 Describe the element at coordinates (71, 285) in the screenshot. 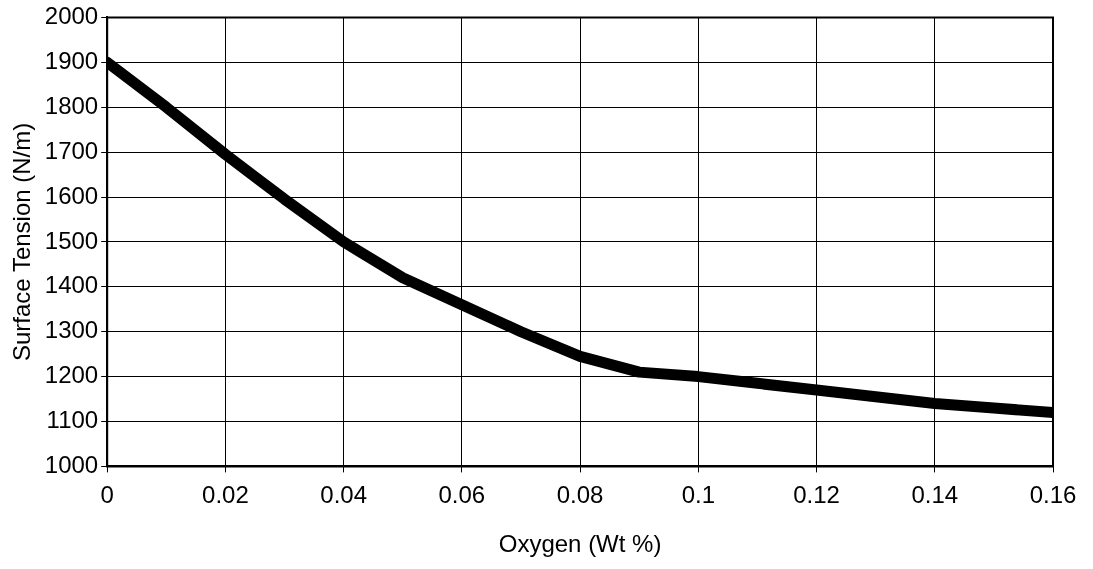

I see `y-tick-label: 1400` at that location.